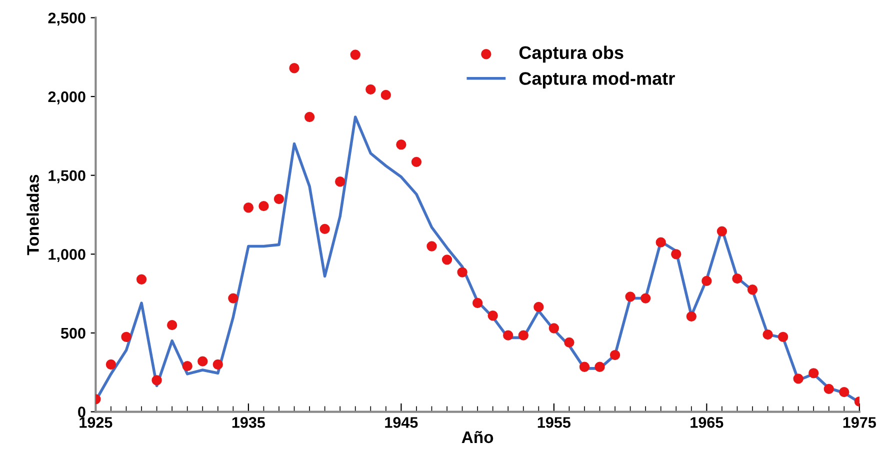 This screenshot has height=454, width=886. Describe the element at coordinates (67, 255) in the screenshot. I see `y-tick-label: 1,000` at that location.